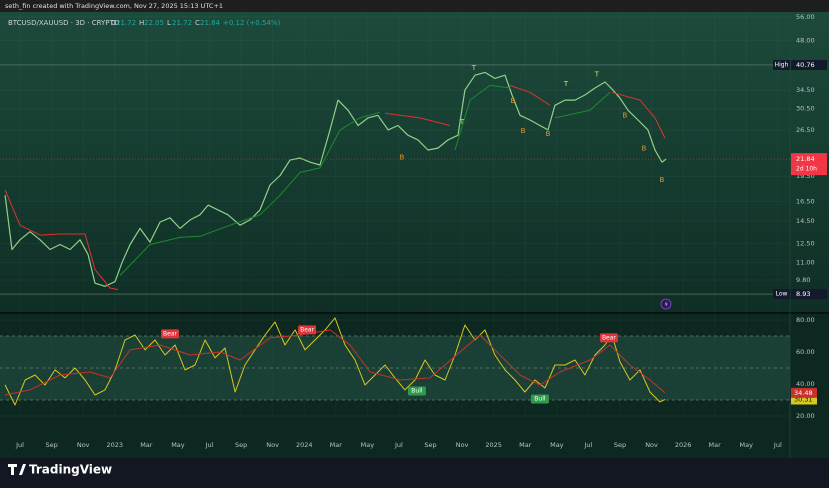 The image size is (829, 488). What do you see at coordinates (154, 23) in the screenshot?
I see `ohlc-value: 22.05` at bounding box center [154, 23].